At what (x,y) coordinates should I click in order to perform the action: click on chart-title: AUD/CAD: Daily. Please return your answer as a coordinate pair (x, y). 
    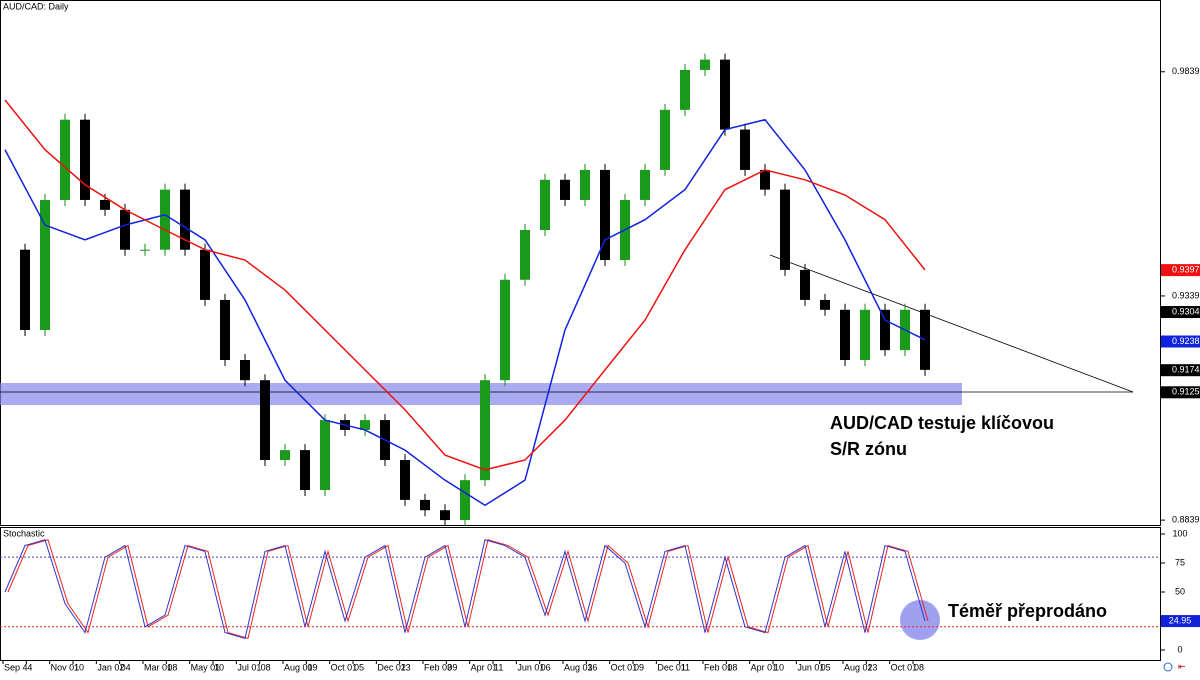
    Looking at the image, I should click on (36, 6).